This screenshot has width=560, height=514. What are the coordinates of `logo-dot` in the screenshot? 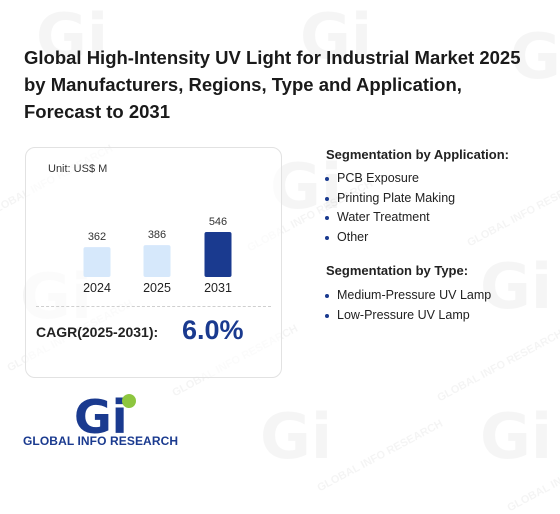 It's located at (129, 401).